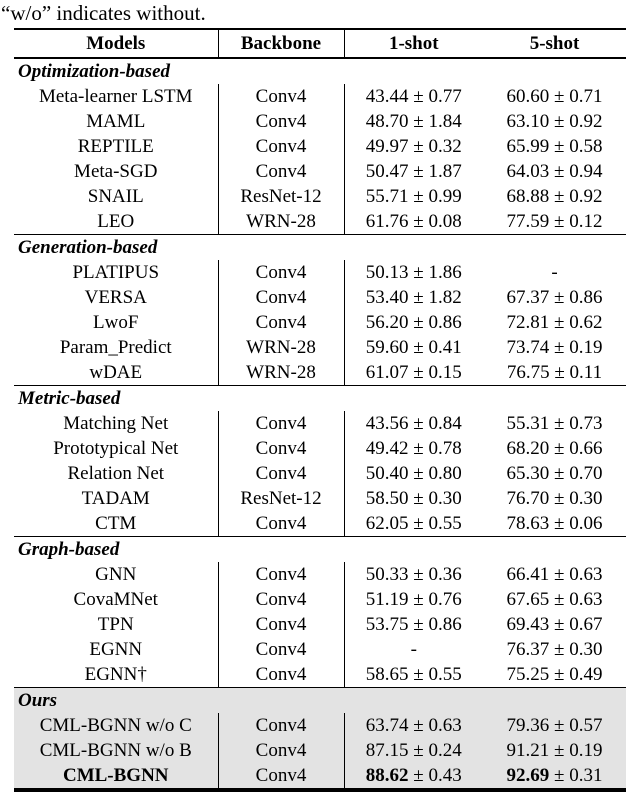 This screenshot has height=795, width=640. I want to click on cell-shot5: 65.30 ± 0.70, so click(554, 473).